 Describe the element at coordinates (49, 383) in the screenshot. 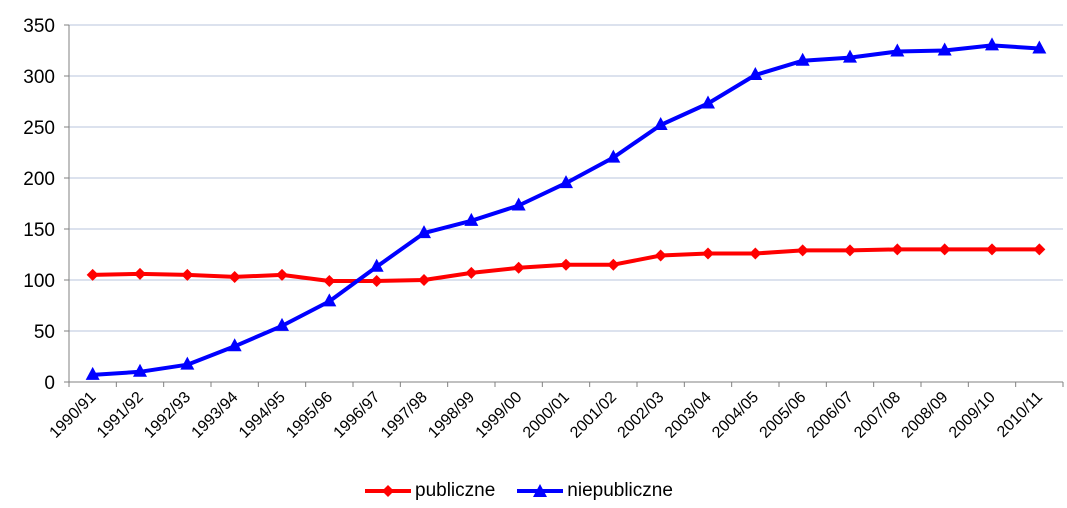

I see `y-tick-label: 0` at that location.